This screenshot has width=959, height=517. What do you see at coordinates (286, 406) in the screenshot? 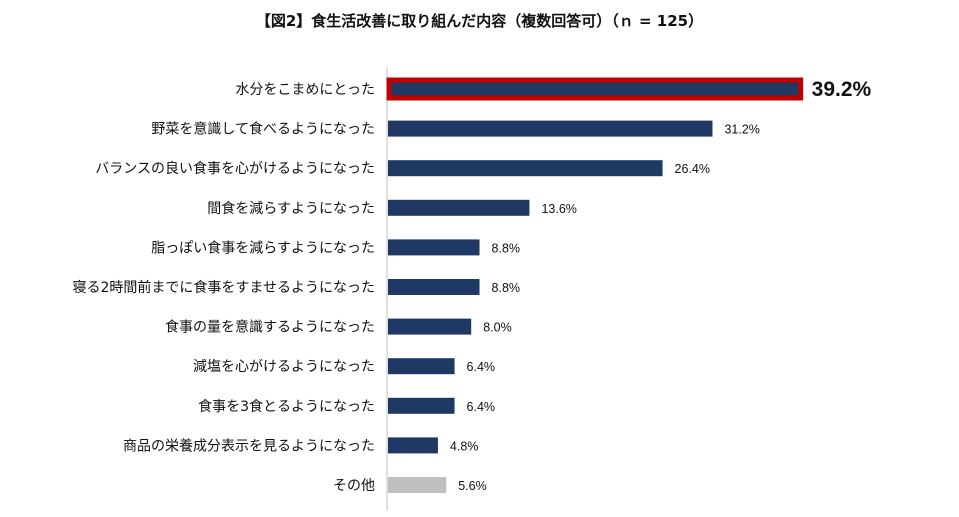
I see `category-label: 食事を3食とるようになった` at bounding box center [286, 406].